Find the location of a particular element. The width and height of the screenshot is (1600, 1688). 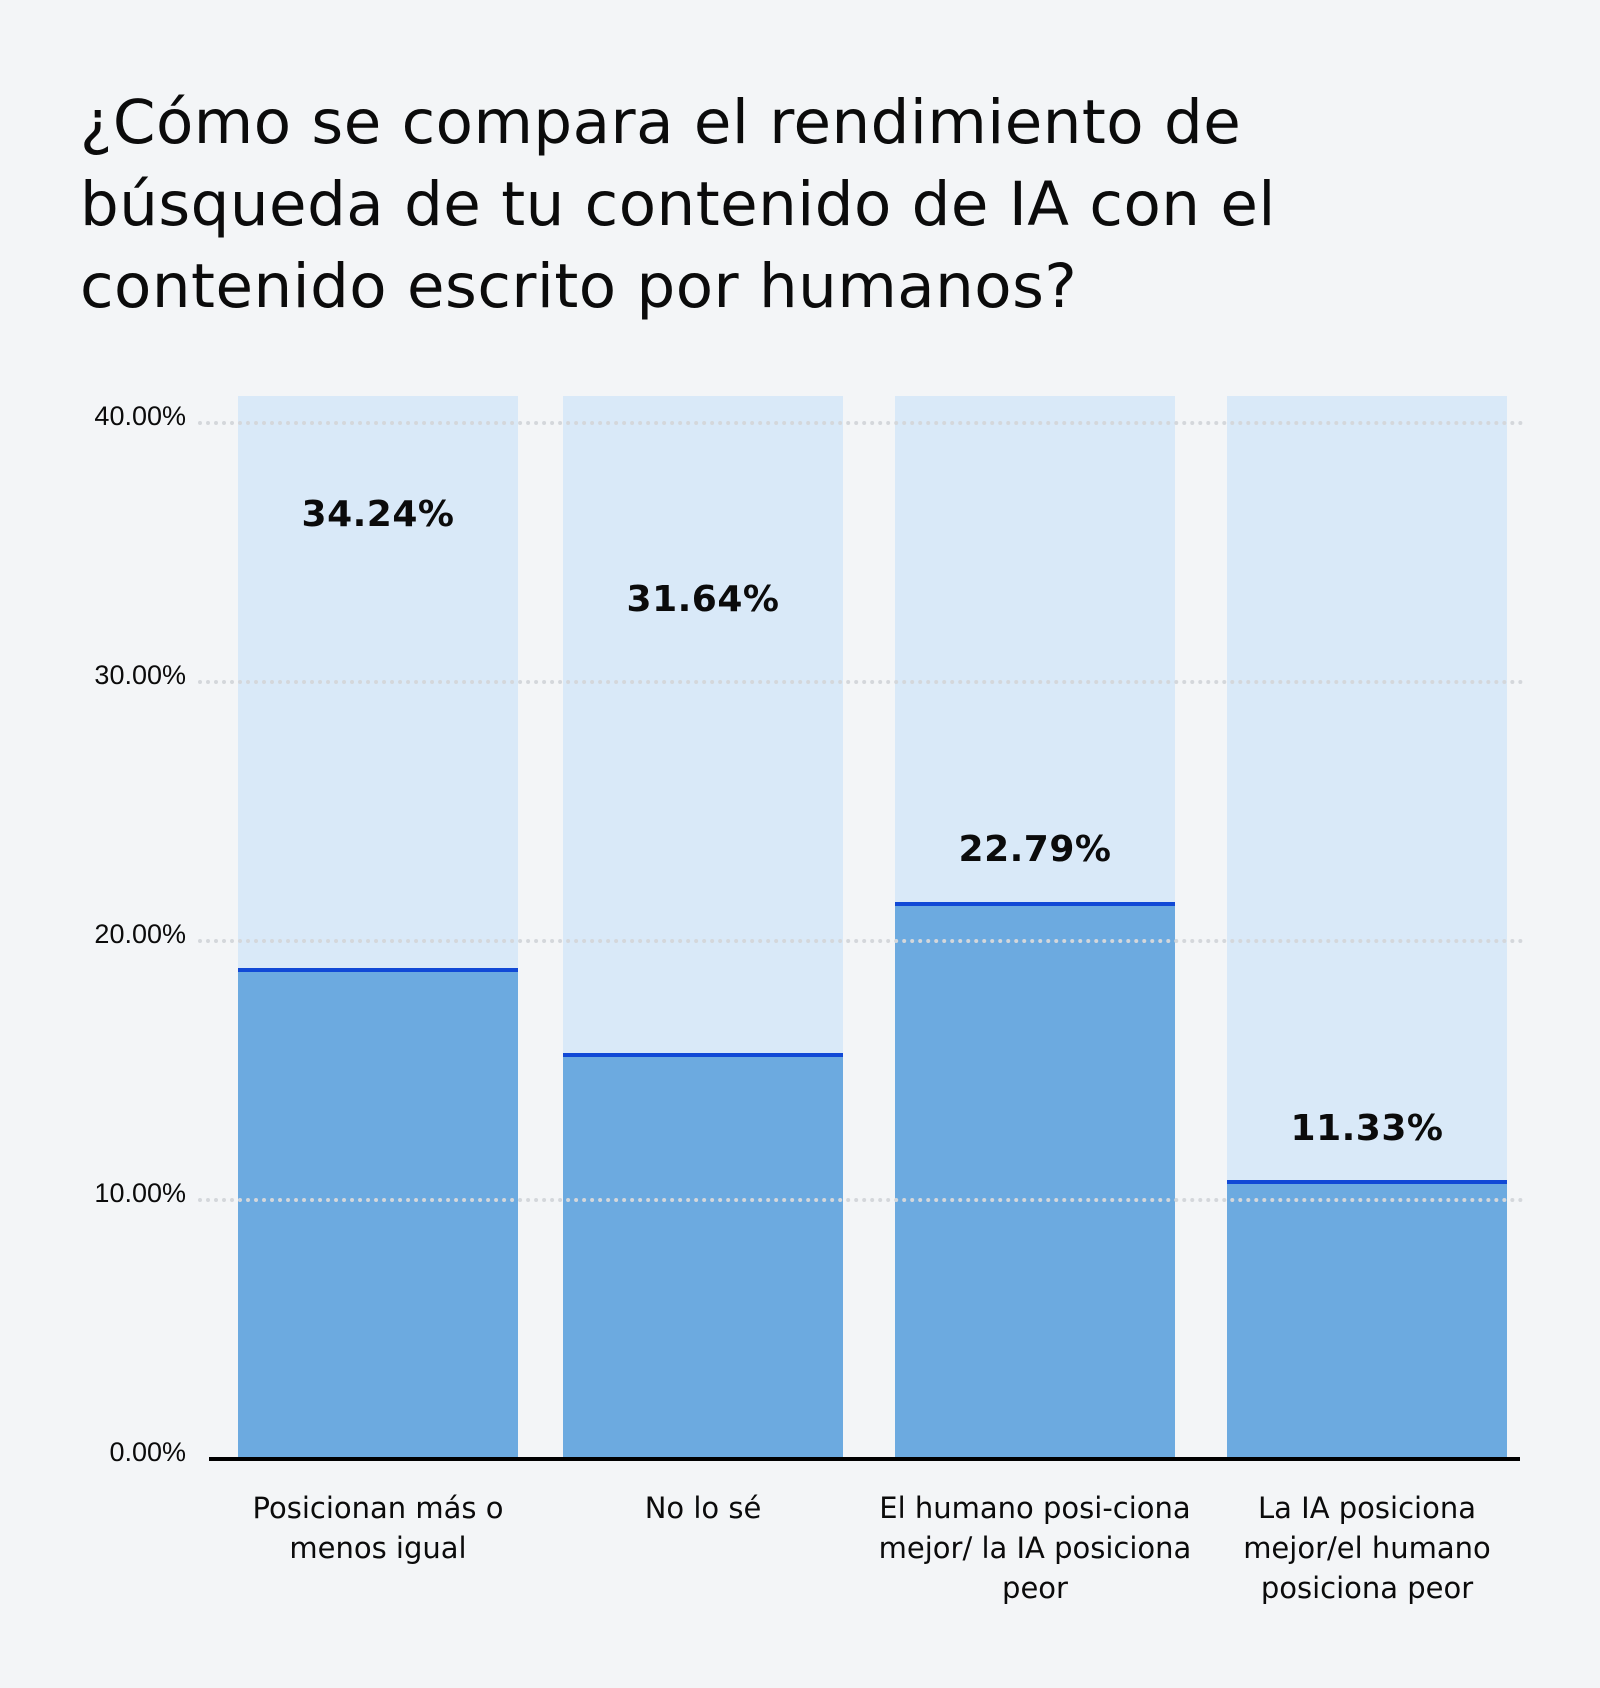

bar-column-1: 34.24% is located at coordinates (378, 927).